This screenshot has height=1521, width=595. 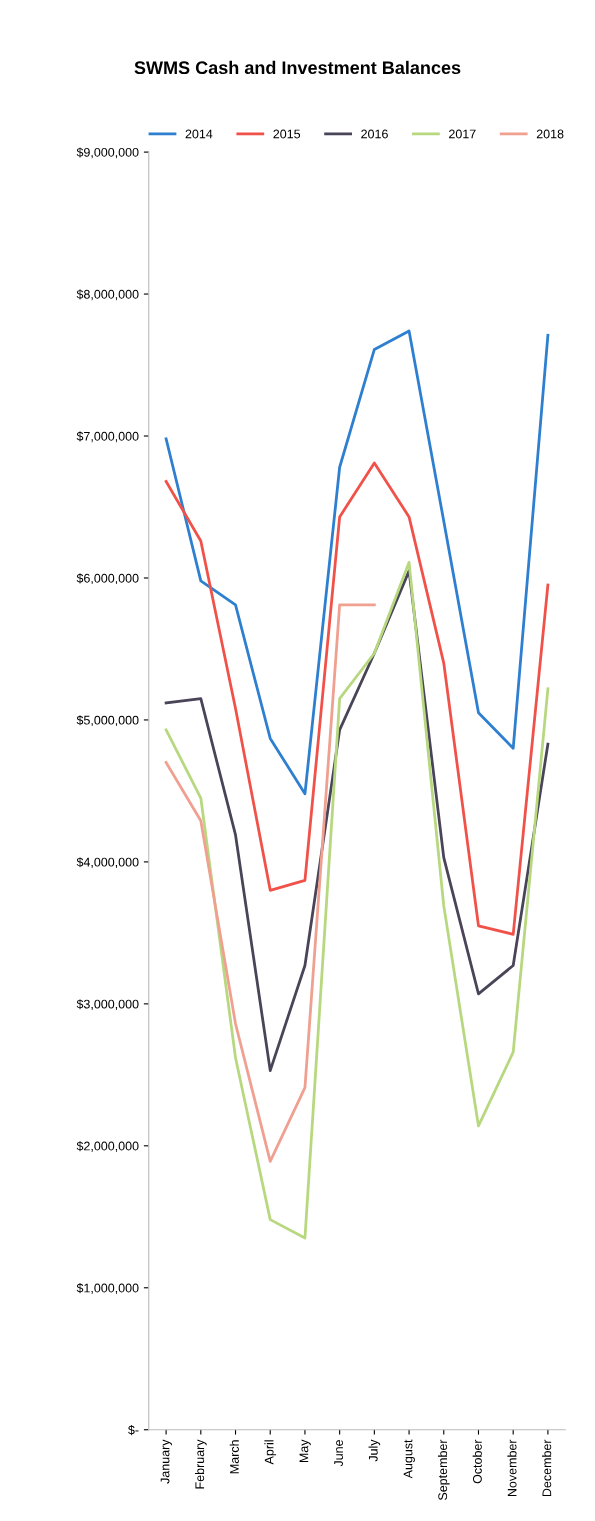 What do you see at coordinates (270, 883) in the screenshot?
I see `line-series` at bounding box center [270, 883].